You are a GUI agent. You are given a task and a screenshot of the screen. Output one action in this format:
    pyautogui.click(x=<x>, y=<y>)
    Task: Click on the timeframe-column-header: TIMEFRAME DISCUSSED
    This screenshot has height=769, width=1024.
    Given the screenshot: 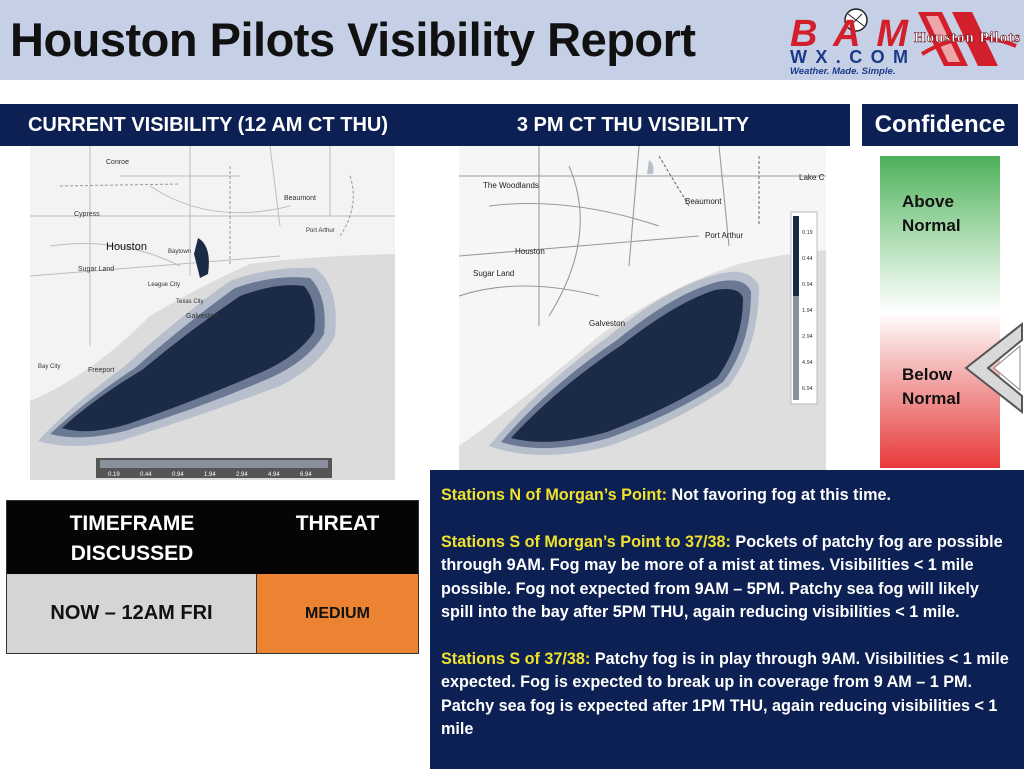 What is the action you would take?
    pyautogui.click(x=132, y=538)
    